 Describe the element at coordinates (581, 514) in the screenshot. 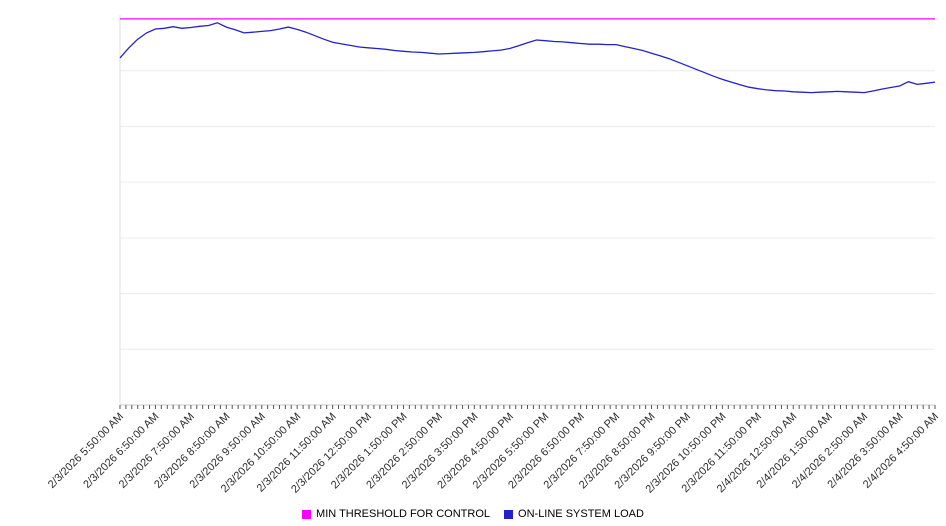

I see `legend-label-system-load: ON-LINE SYSTEM LOAD` at that location.